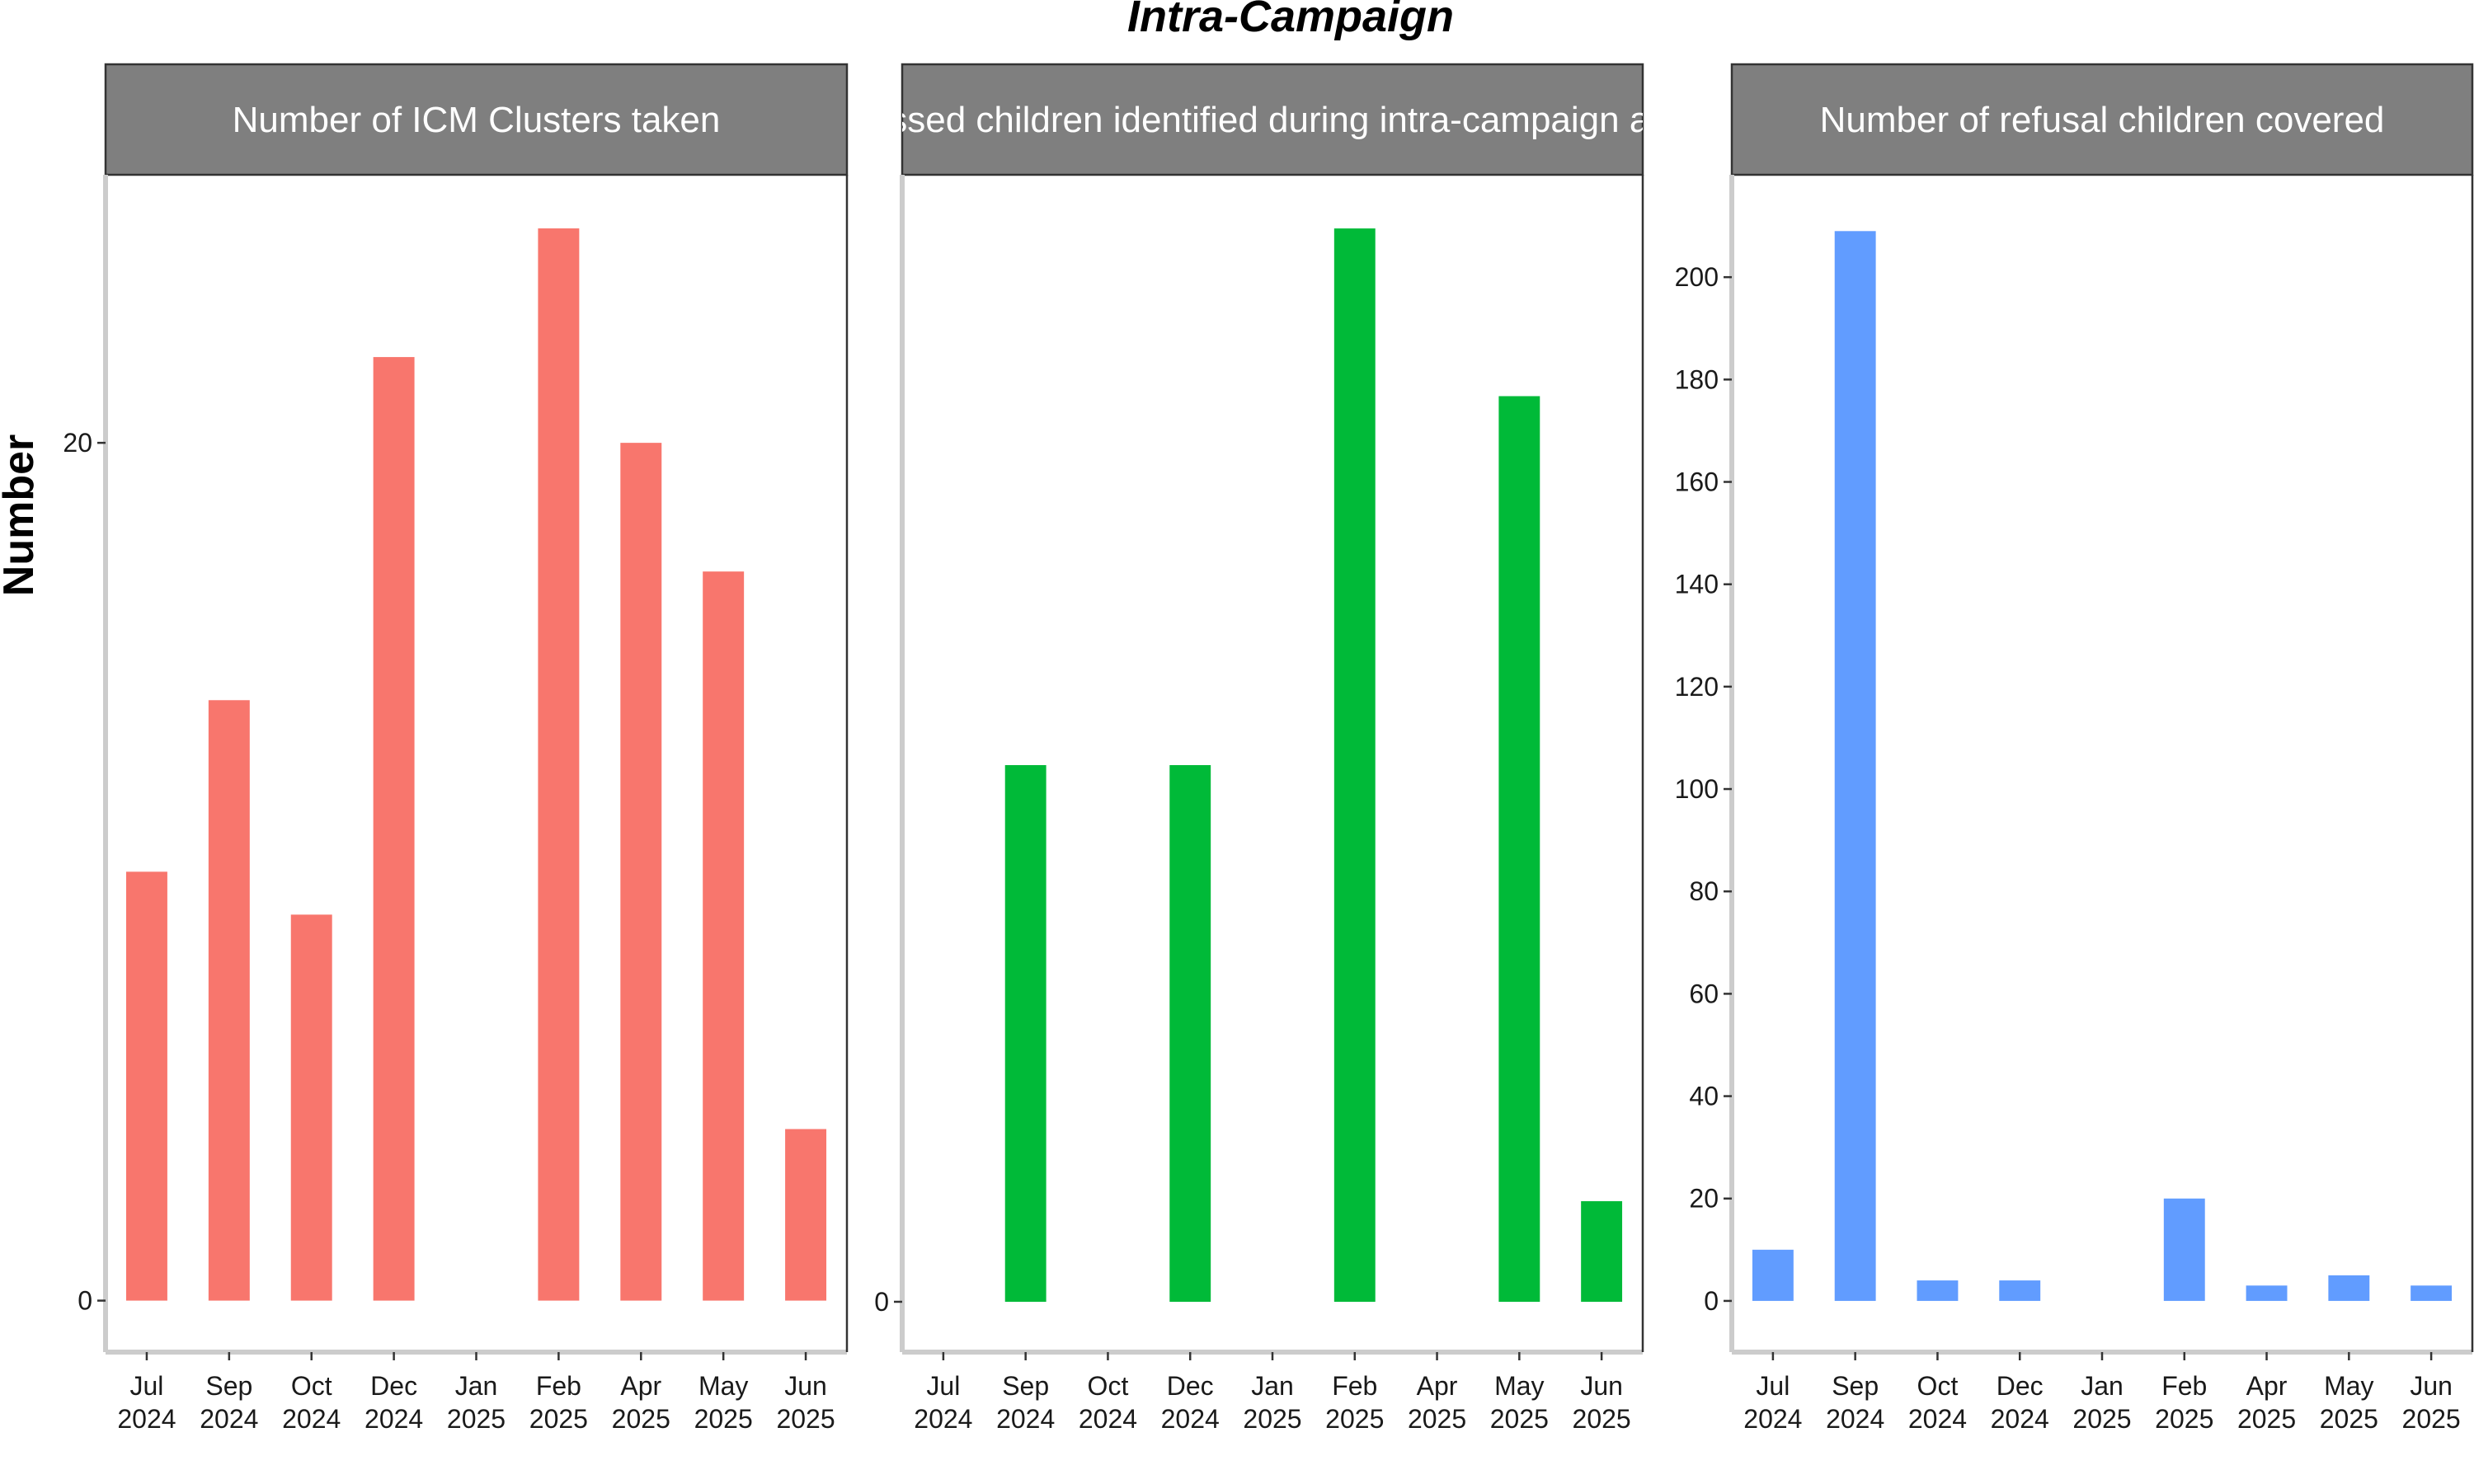 The width and height of the screenshot is (2474, 1484). What do you see at coordinates (1704, 891) in the screenshot?
I see `y-tick-label: 80` at bounding box center [1704, 891].